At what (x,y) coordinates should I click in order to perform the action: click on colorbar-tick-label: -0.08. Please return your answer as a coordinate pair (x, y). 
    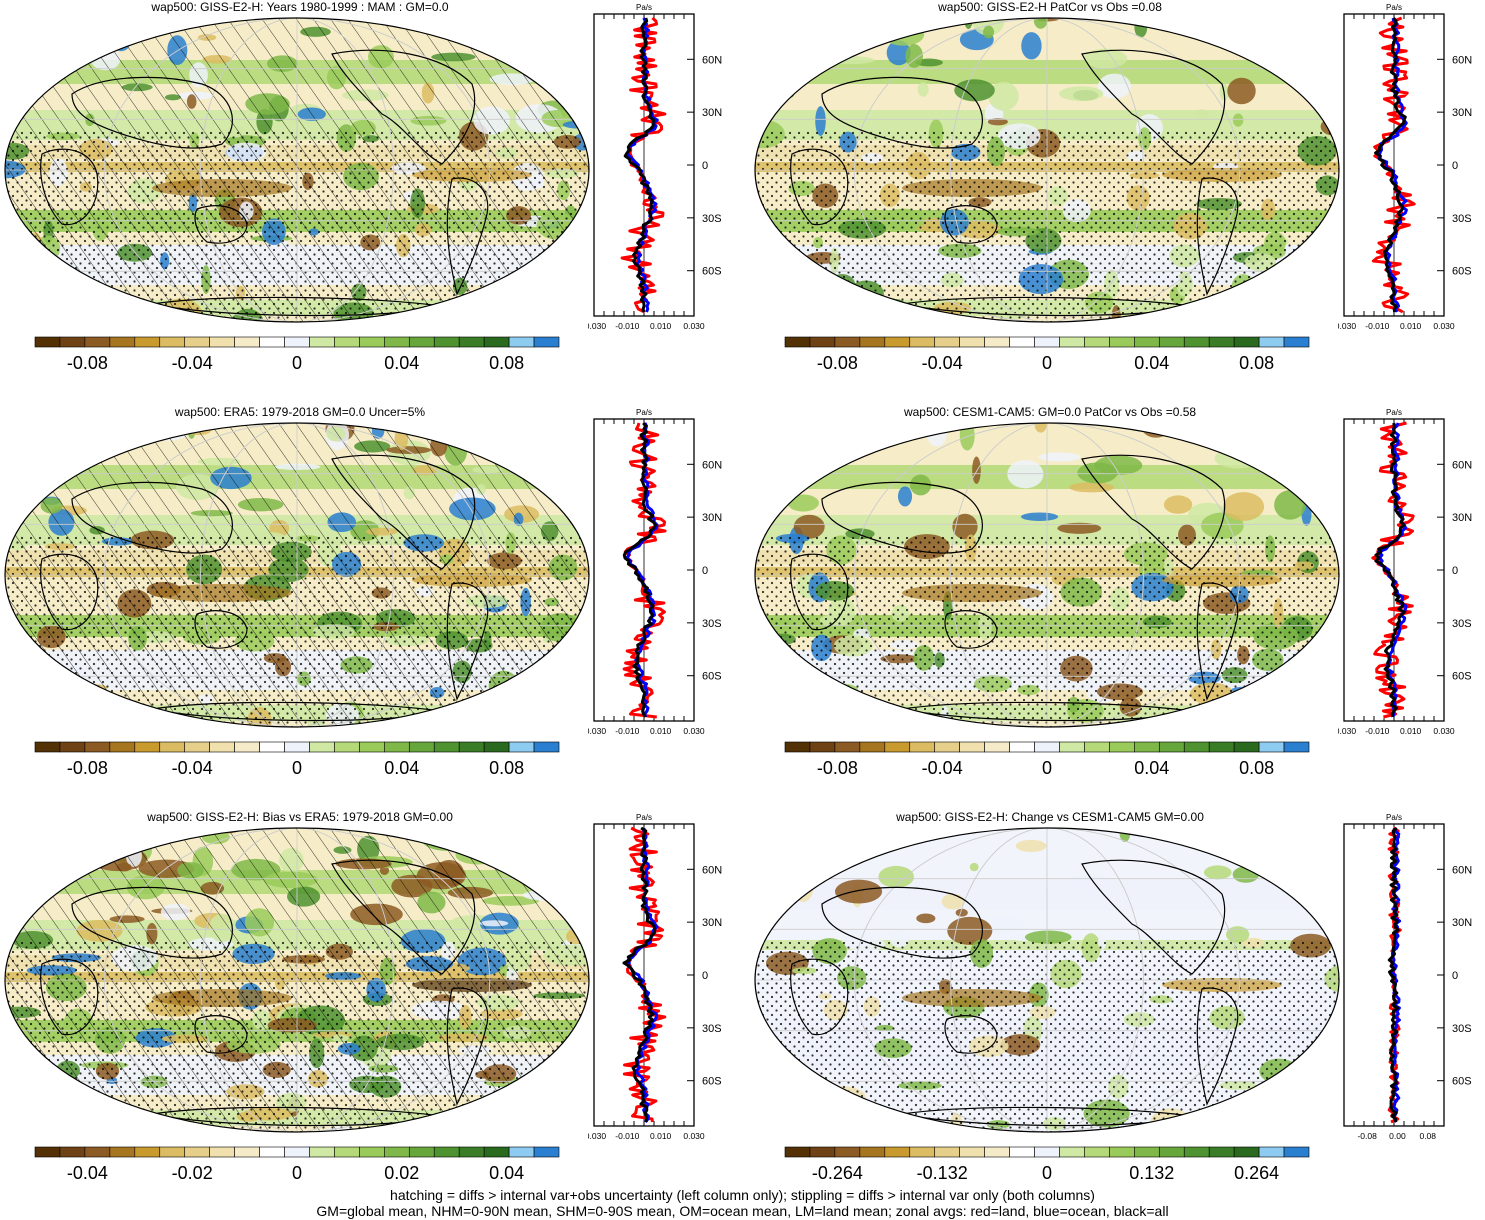
    Looking at the image, I should click on (87, 363).